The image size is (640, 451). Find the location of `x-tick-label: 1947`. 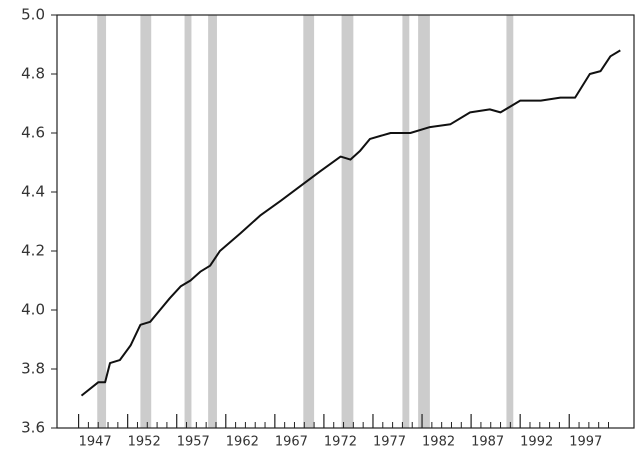

x-tick-label: 1947 is located at coordinates (95, 442).